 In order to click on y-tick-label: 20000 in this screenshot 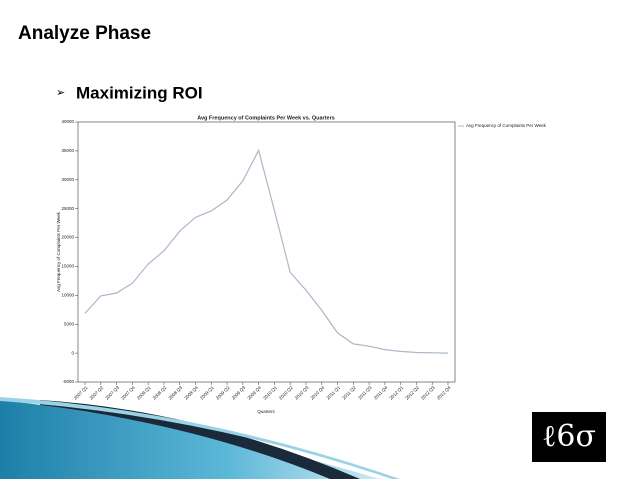, I will do `click(67, 237)`.